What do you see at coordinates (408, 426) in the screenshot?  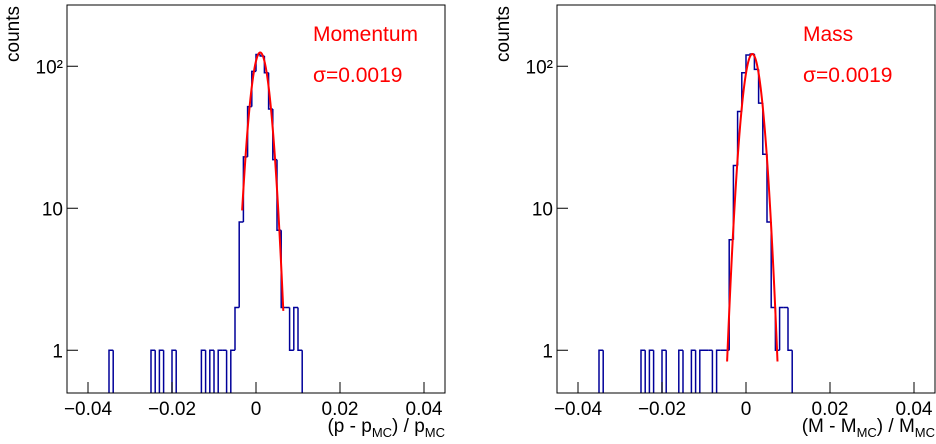 I see `x-axis-label-part: ) / p` at bounding box center [408, 426].